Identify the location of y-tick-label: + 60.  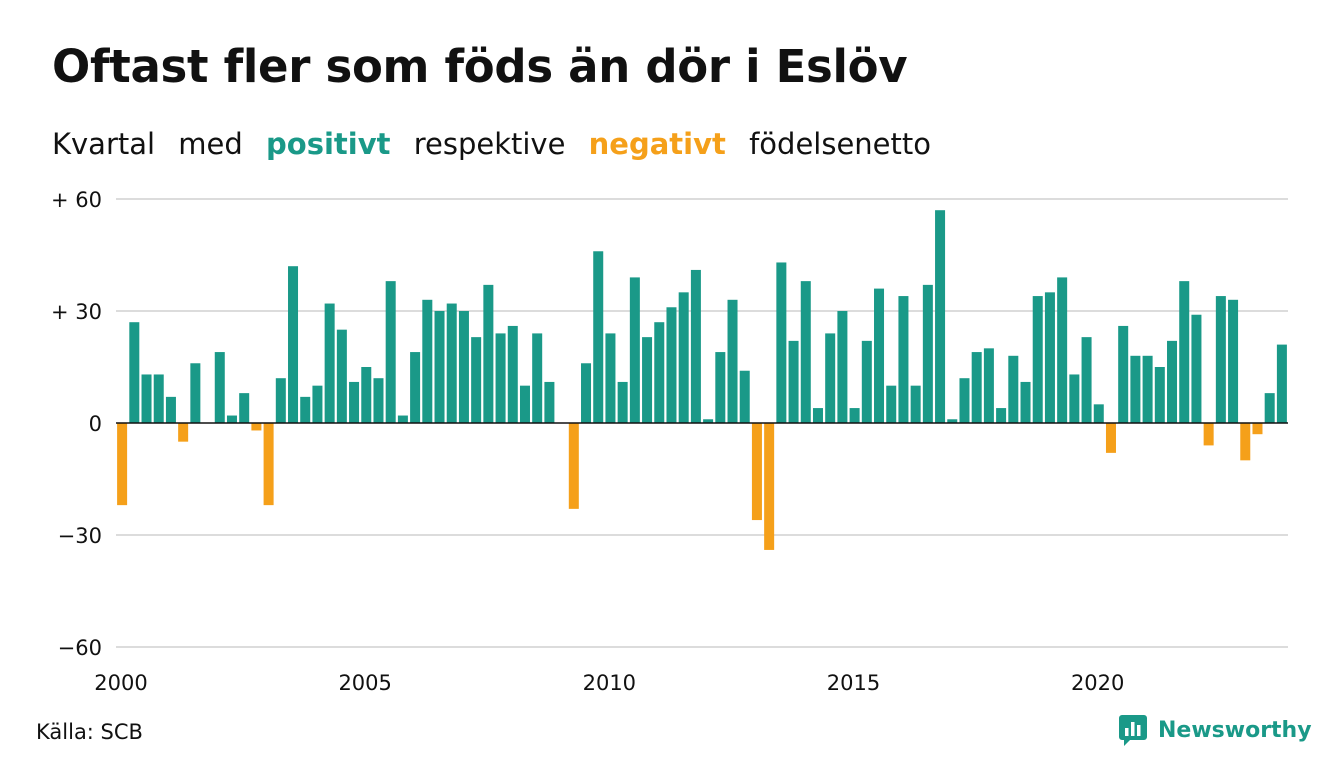
(76, 200).